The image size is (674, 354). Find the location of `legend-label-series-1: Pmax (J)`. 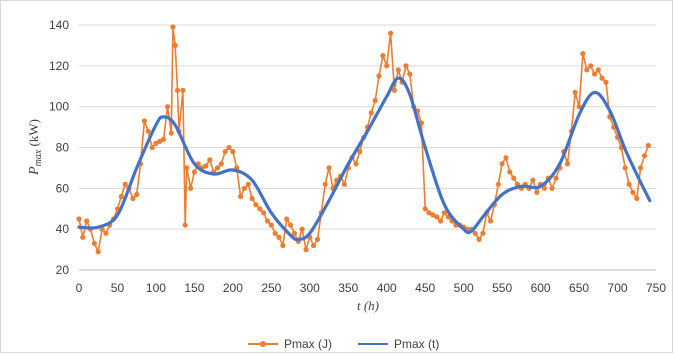

legend-label-series-1: Pmax (J) is located at coordinates (308, 344).